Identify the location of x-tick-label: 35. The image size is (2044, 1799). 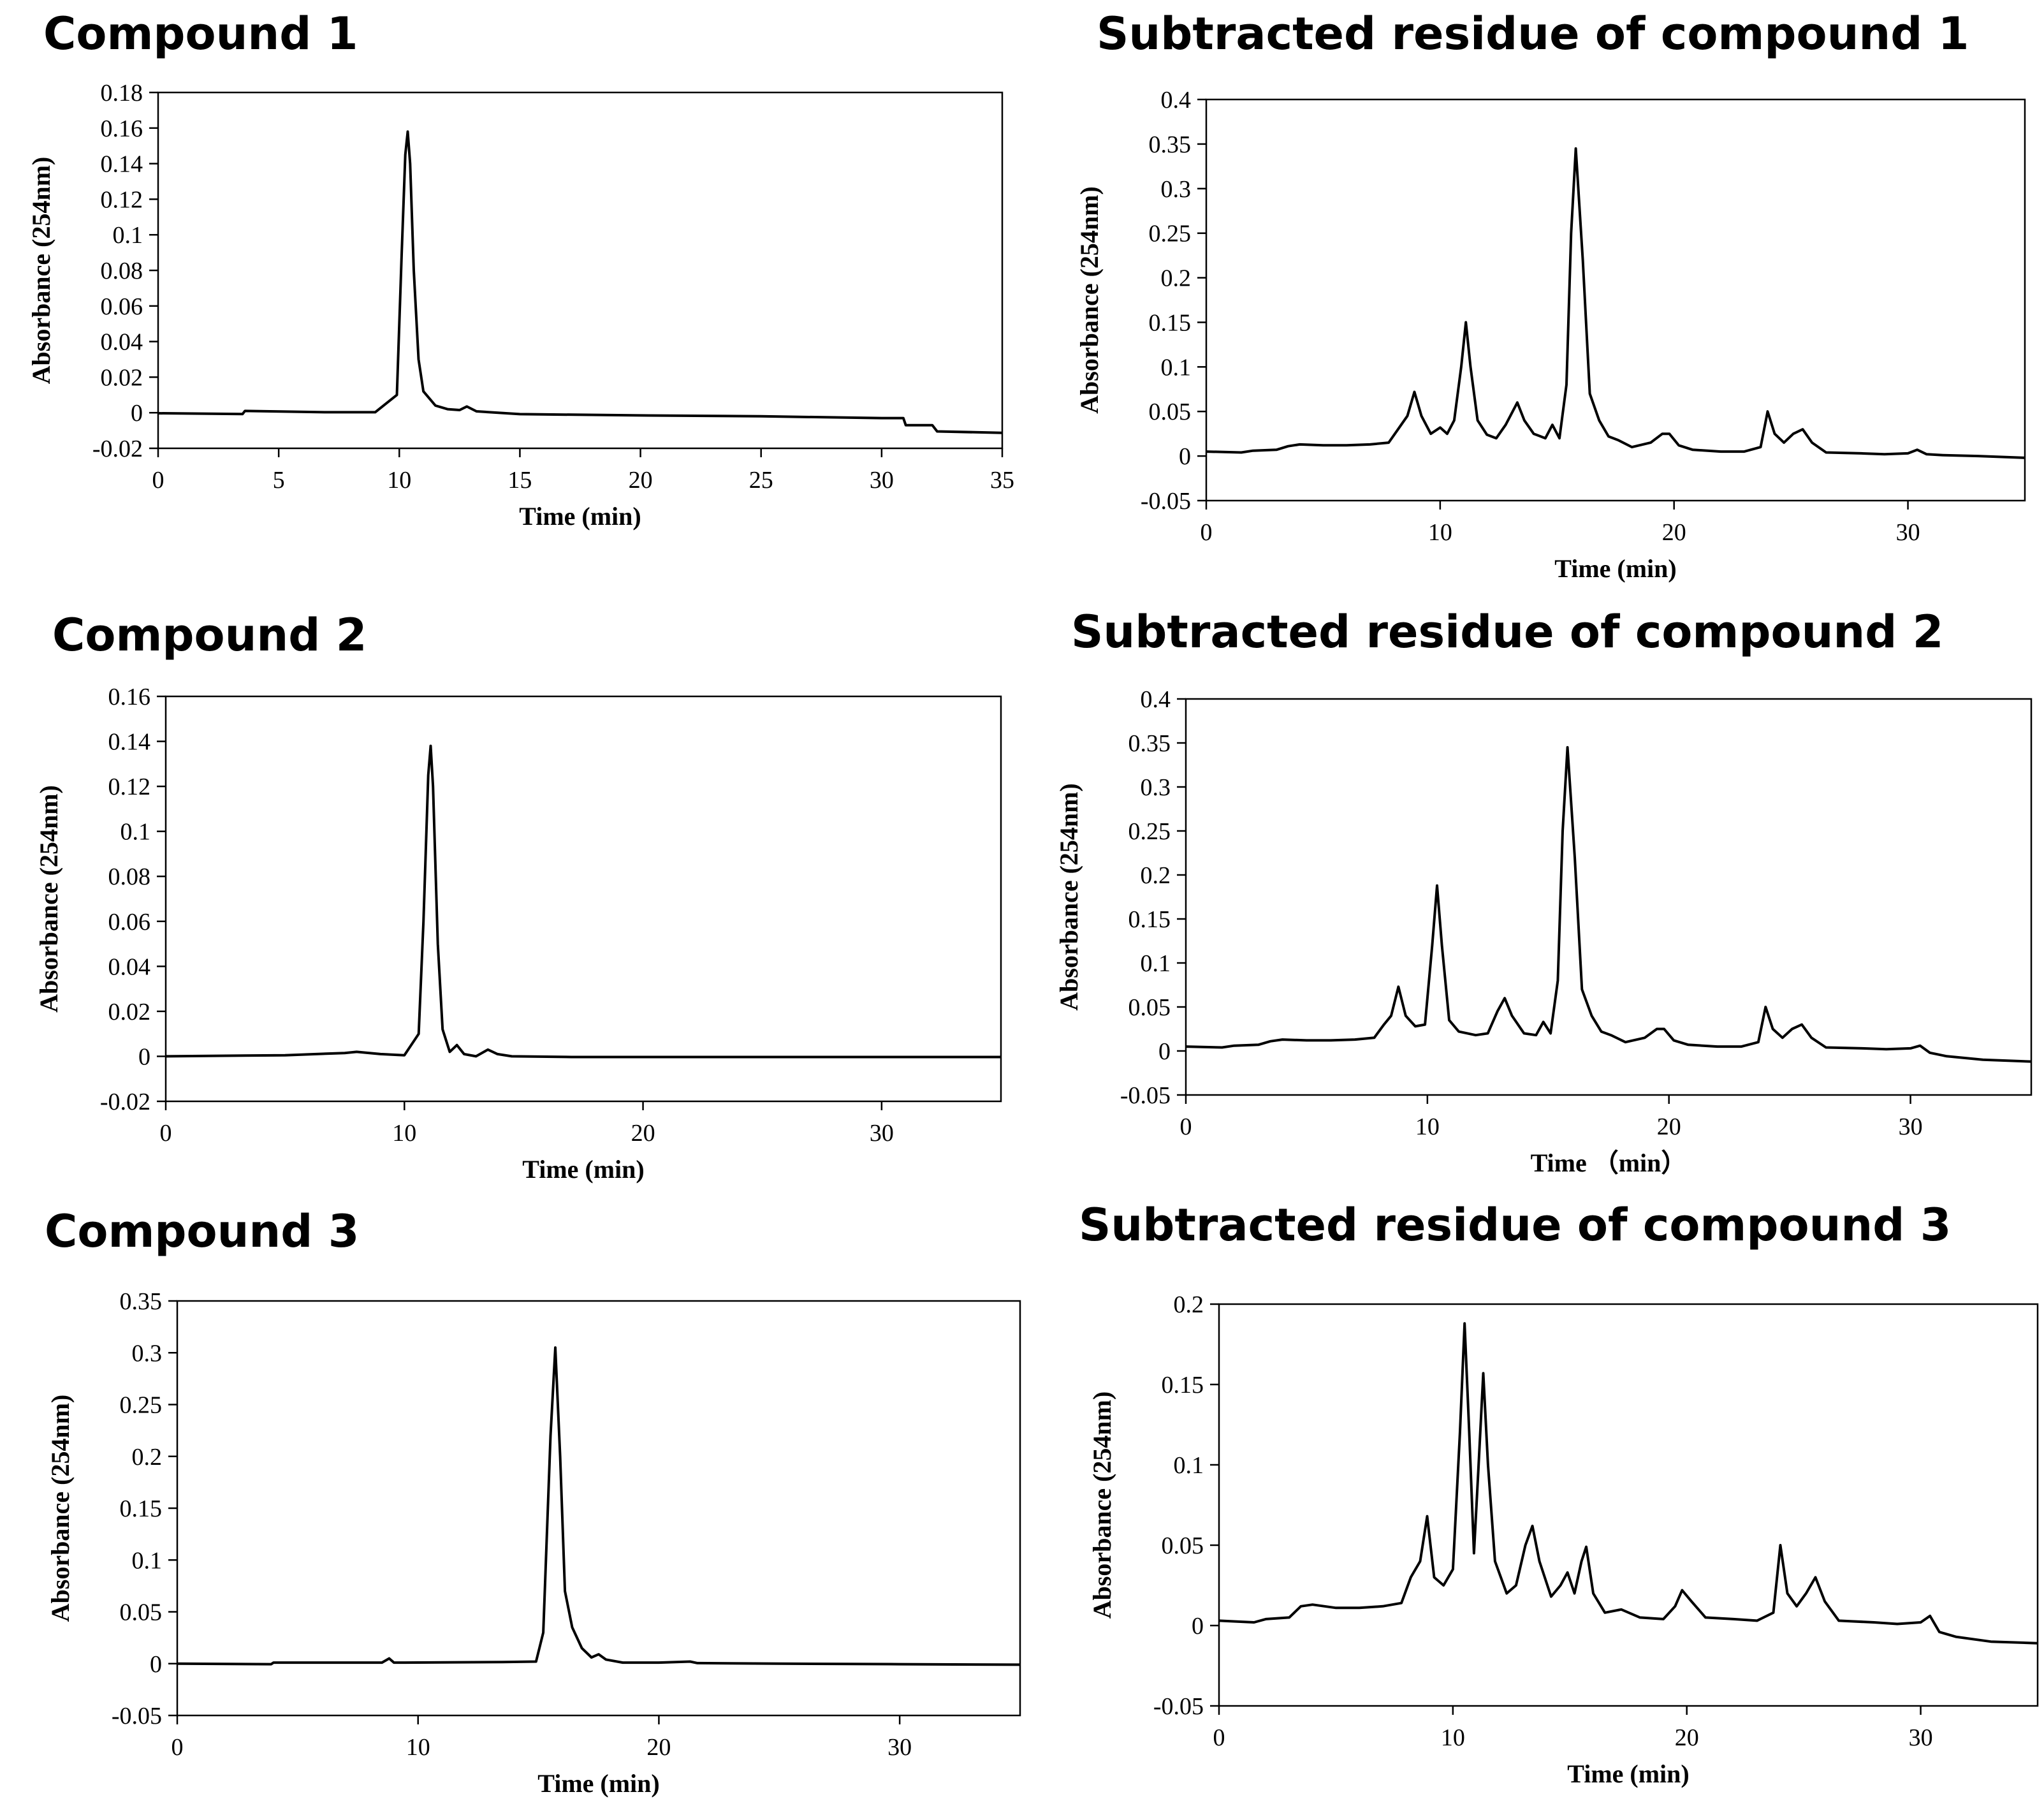
(1002, 480).